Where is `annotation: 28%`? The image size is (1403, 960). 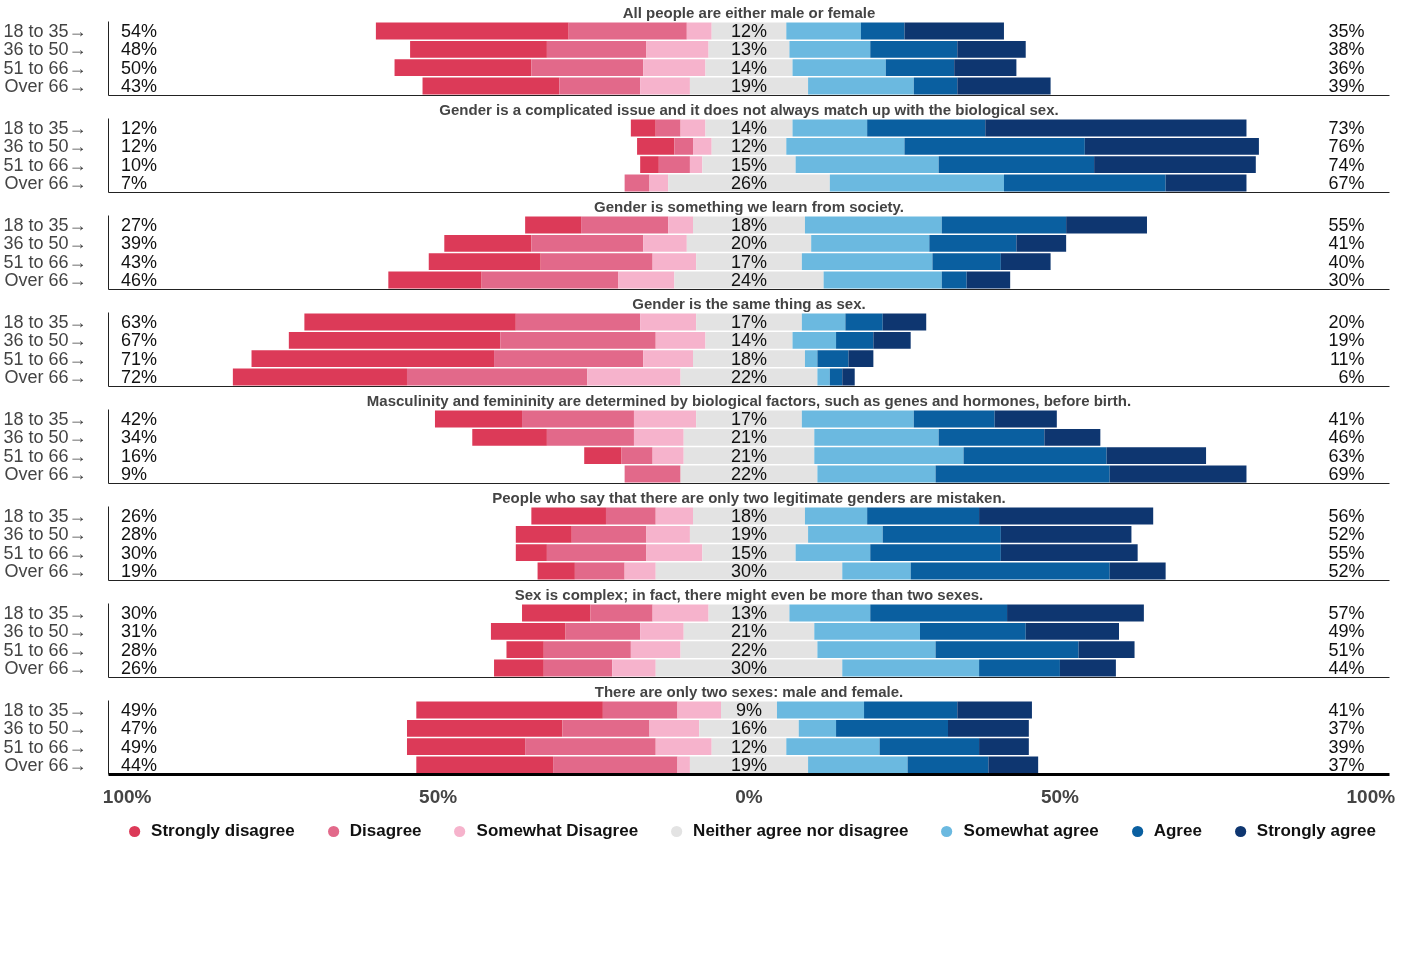
annotation: 28% is located at coordinates (138, 534).